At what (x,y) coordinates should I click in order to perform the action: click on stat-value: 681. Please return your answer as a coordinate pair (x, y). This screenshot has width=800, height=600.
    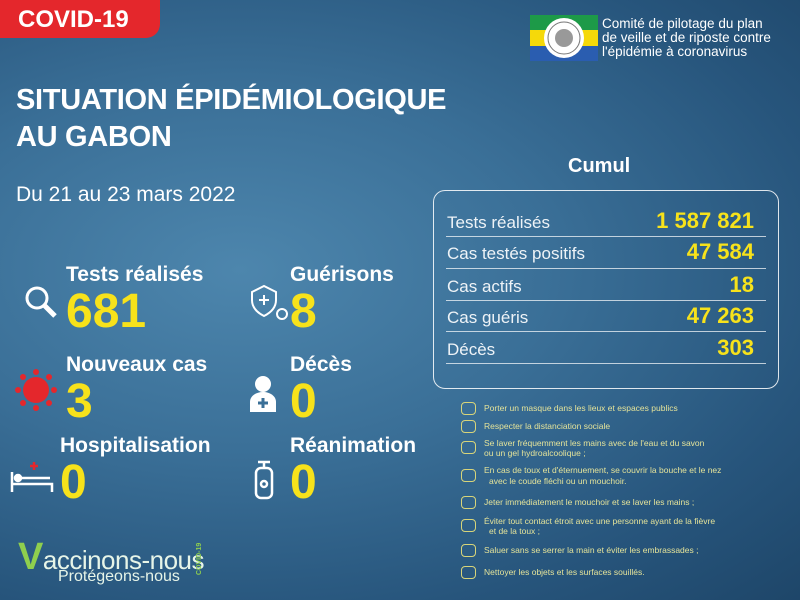
    Looking at the image, I should click on (106, 311).